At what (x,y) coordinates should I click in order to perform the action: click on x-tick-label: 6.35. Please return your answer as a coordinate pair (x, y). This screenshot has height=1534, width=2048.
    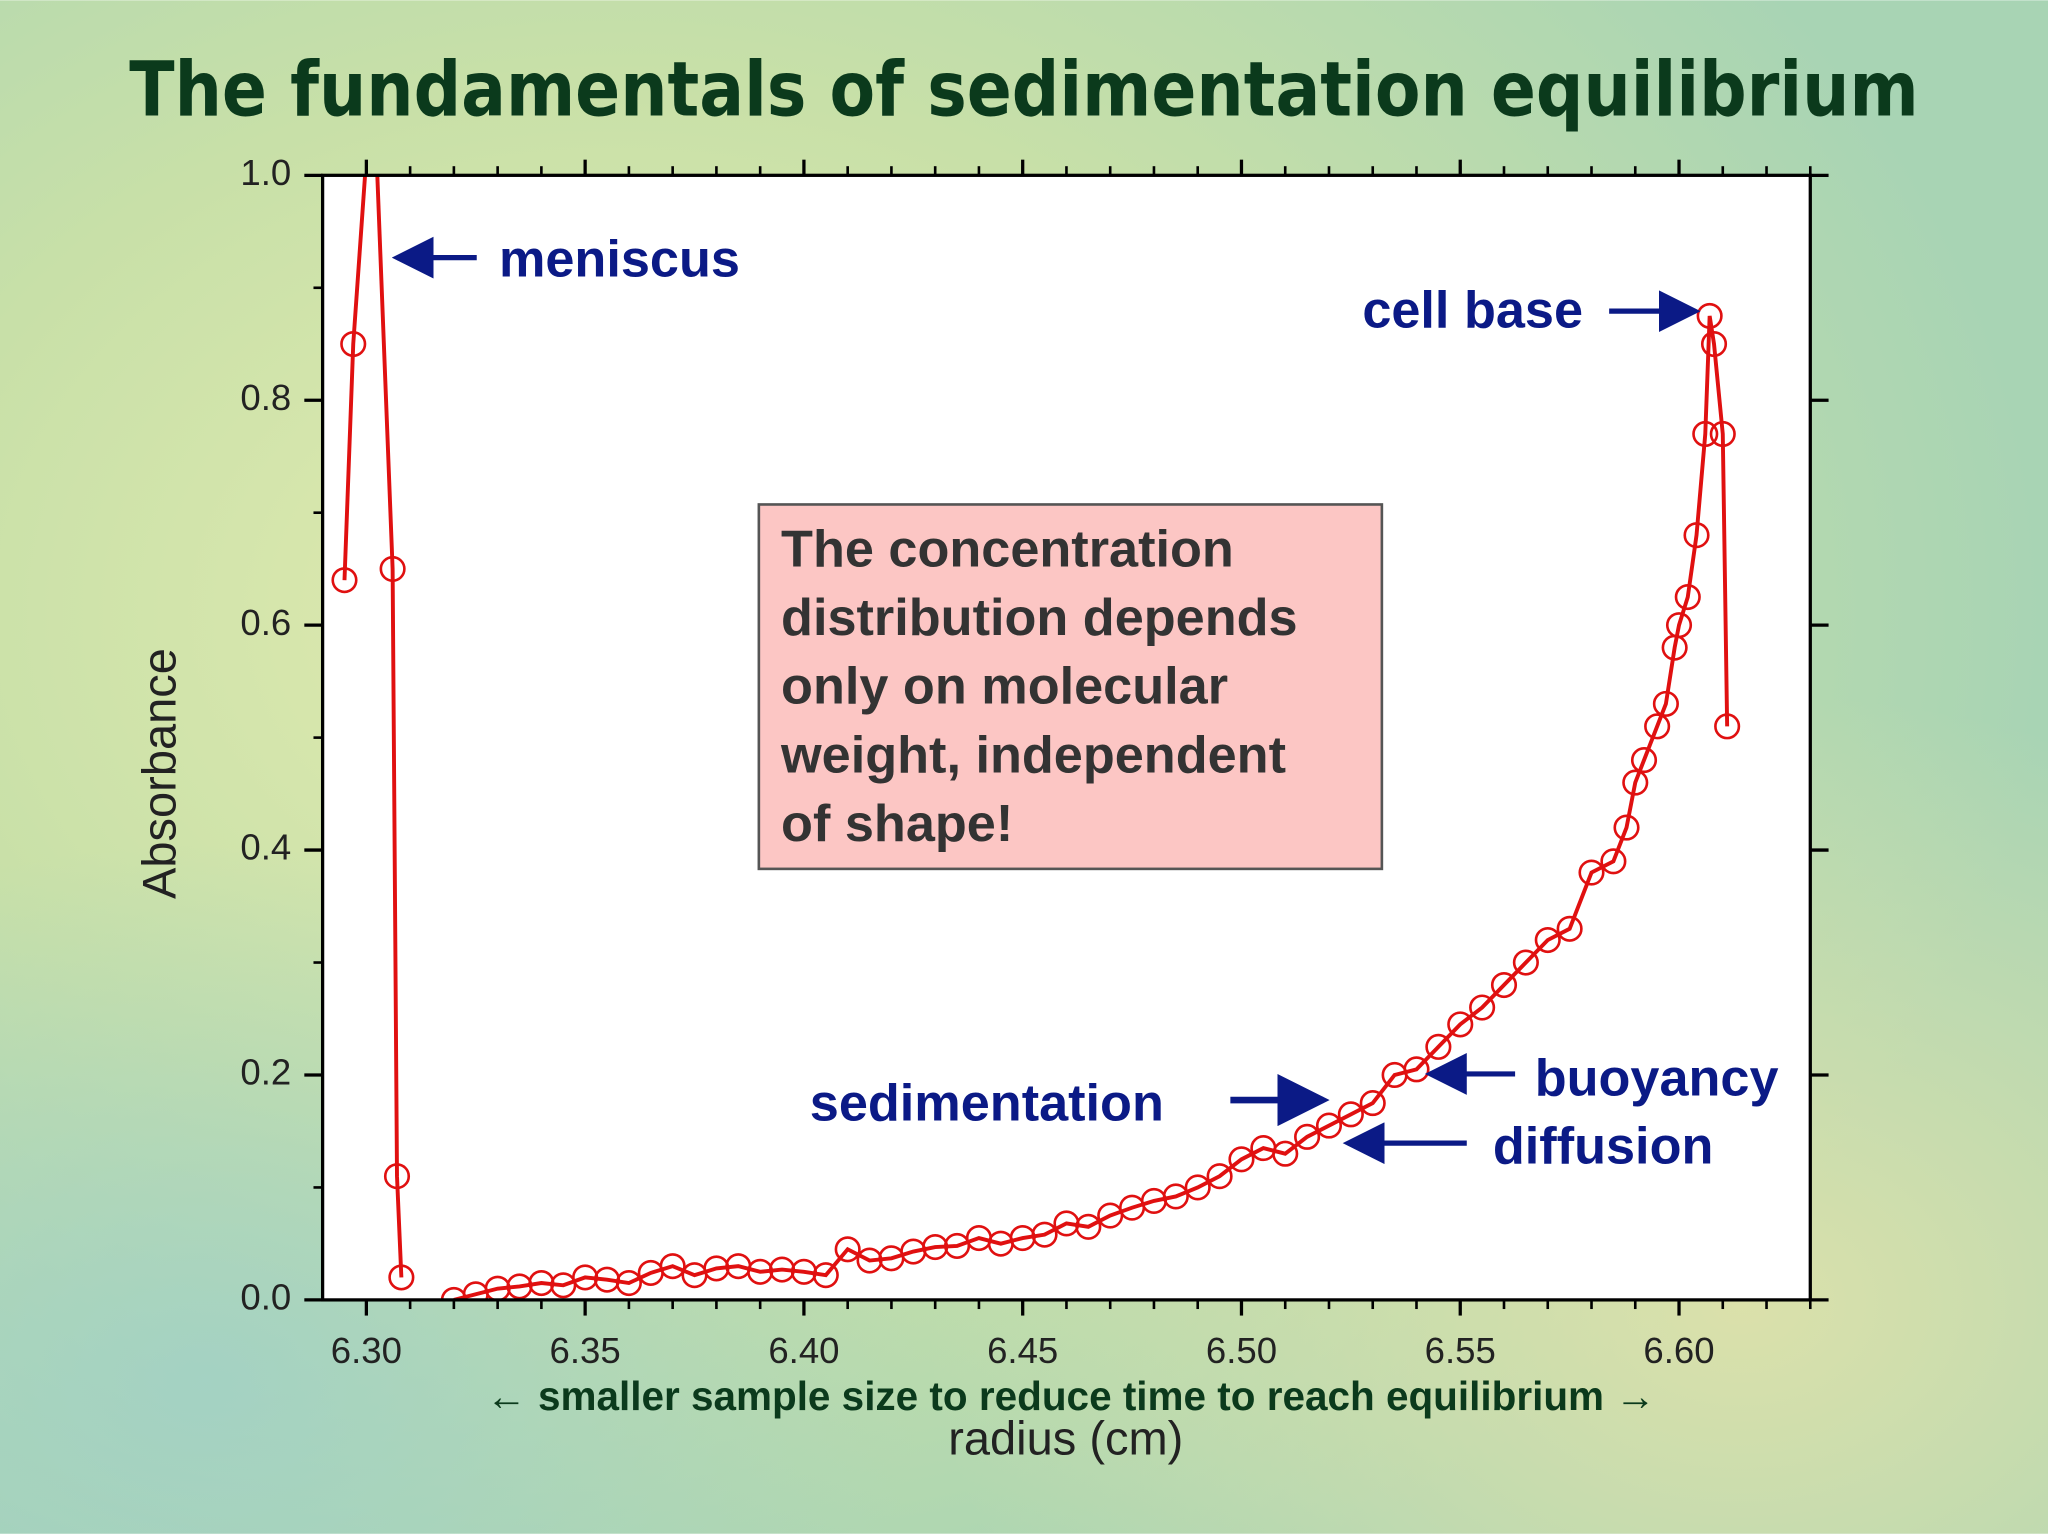
    Looking at the image, I should click on (585, 1350).